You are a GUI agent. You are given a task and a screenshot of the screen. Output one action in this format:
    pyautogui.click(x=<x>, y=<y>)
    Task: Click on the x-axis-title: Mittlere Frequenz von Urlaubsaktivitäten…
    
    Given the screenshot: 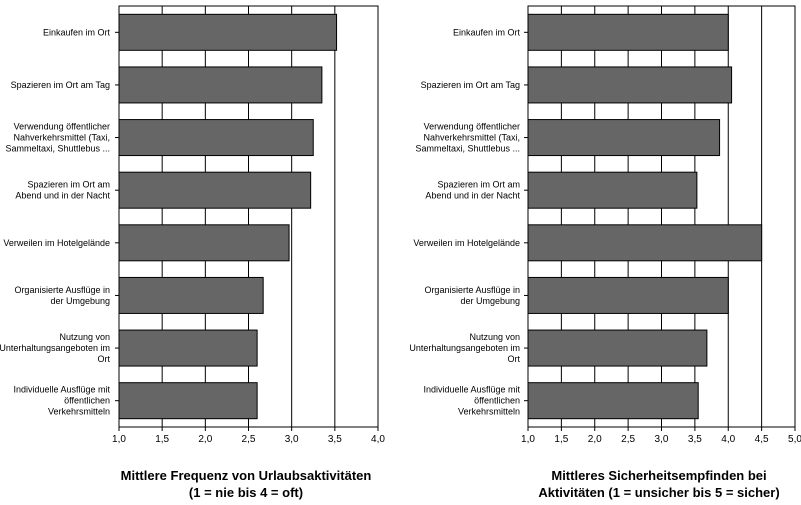 What is the action you would take?
    pyautogui.click(x=246, y=484)
    